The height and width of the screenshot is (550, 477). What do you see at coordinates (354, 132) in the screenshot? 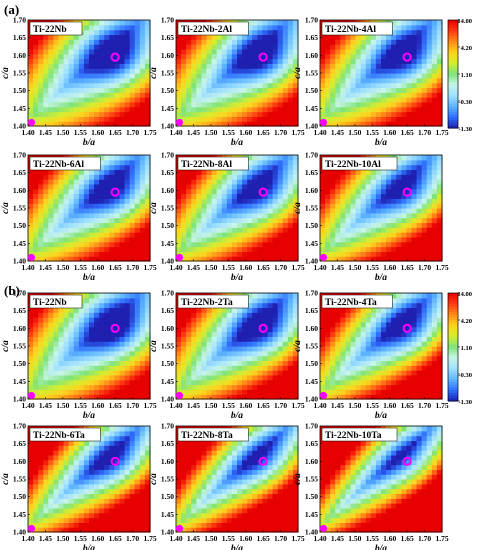
I see `x-tick-label: 1.50` at bounding box center [354, 132].